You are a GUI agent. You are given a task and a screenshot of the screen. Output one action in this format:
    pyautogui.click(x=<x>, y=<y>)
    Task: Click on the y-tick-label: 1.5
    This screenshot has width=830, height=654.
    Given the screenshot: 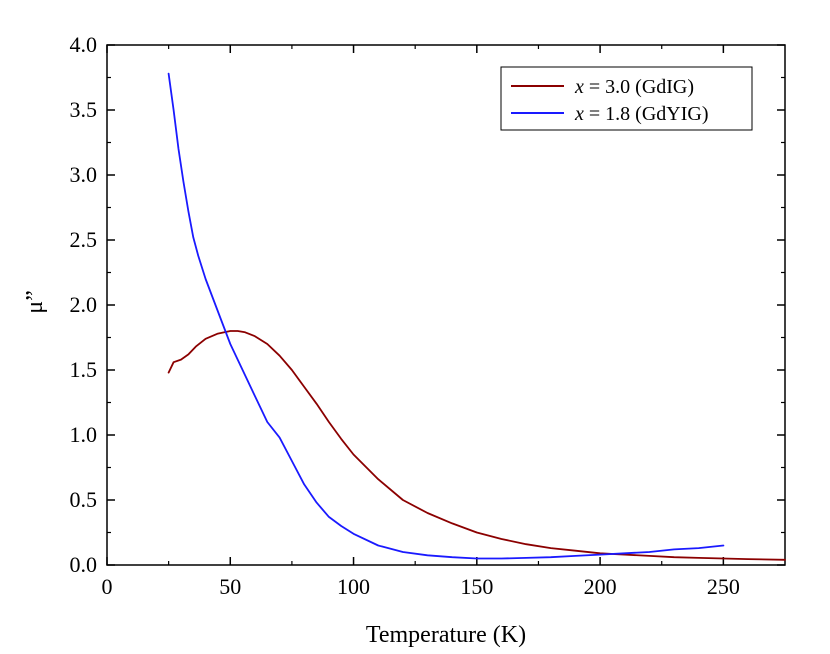 What is the action you would take?
    pyautogui.click(x=84, y=369)
    